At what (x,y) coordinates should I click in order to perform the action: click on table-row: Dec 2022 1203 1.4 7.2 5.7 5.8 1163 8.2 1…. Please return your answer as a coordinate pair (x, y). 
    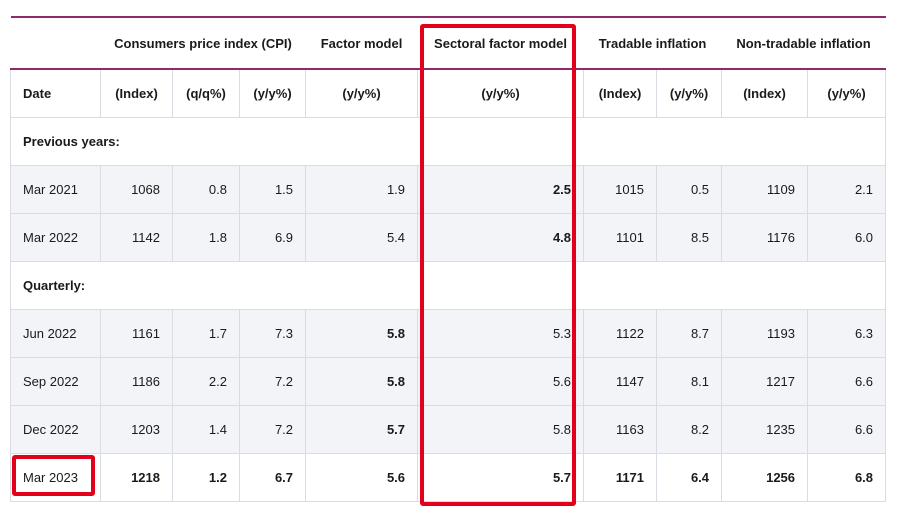
    Looking at the image, I should click on (448, 429).